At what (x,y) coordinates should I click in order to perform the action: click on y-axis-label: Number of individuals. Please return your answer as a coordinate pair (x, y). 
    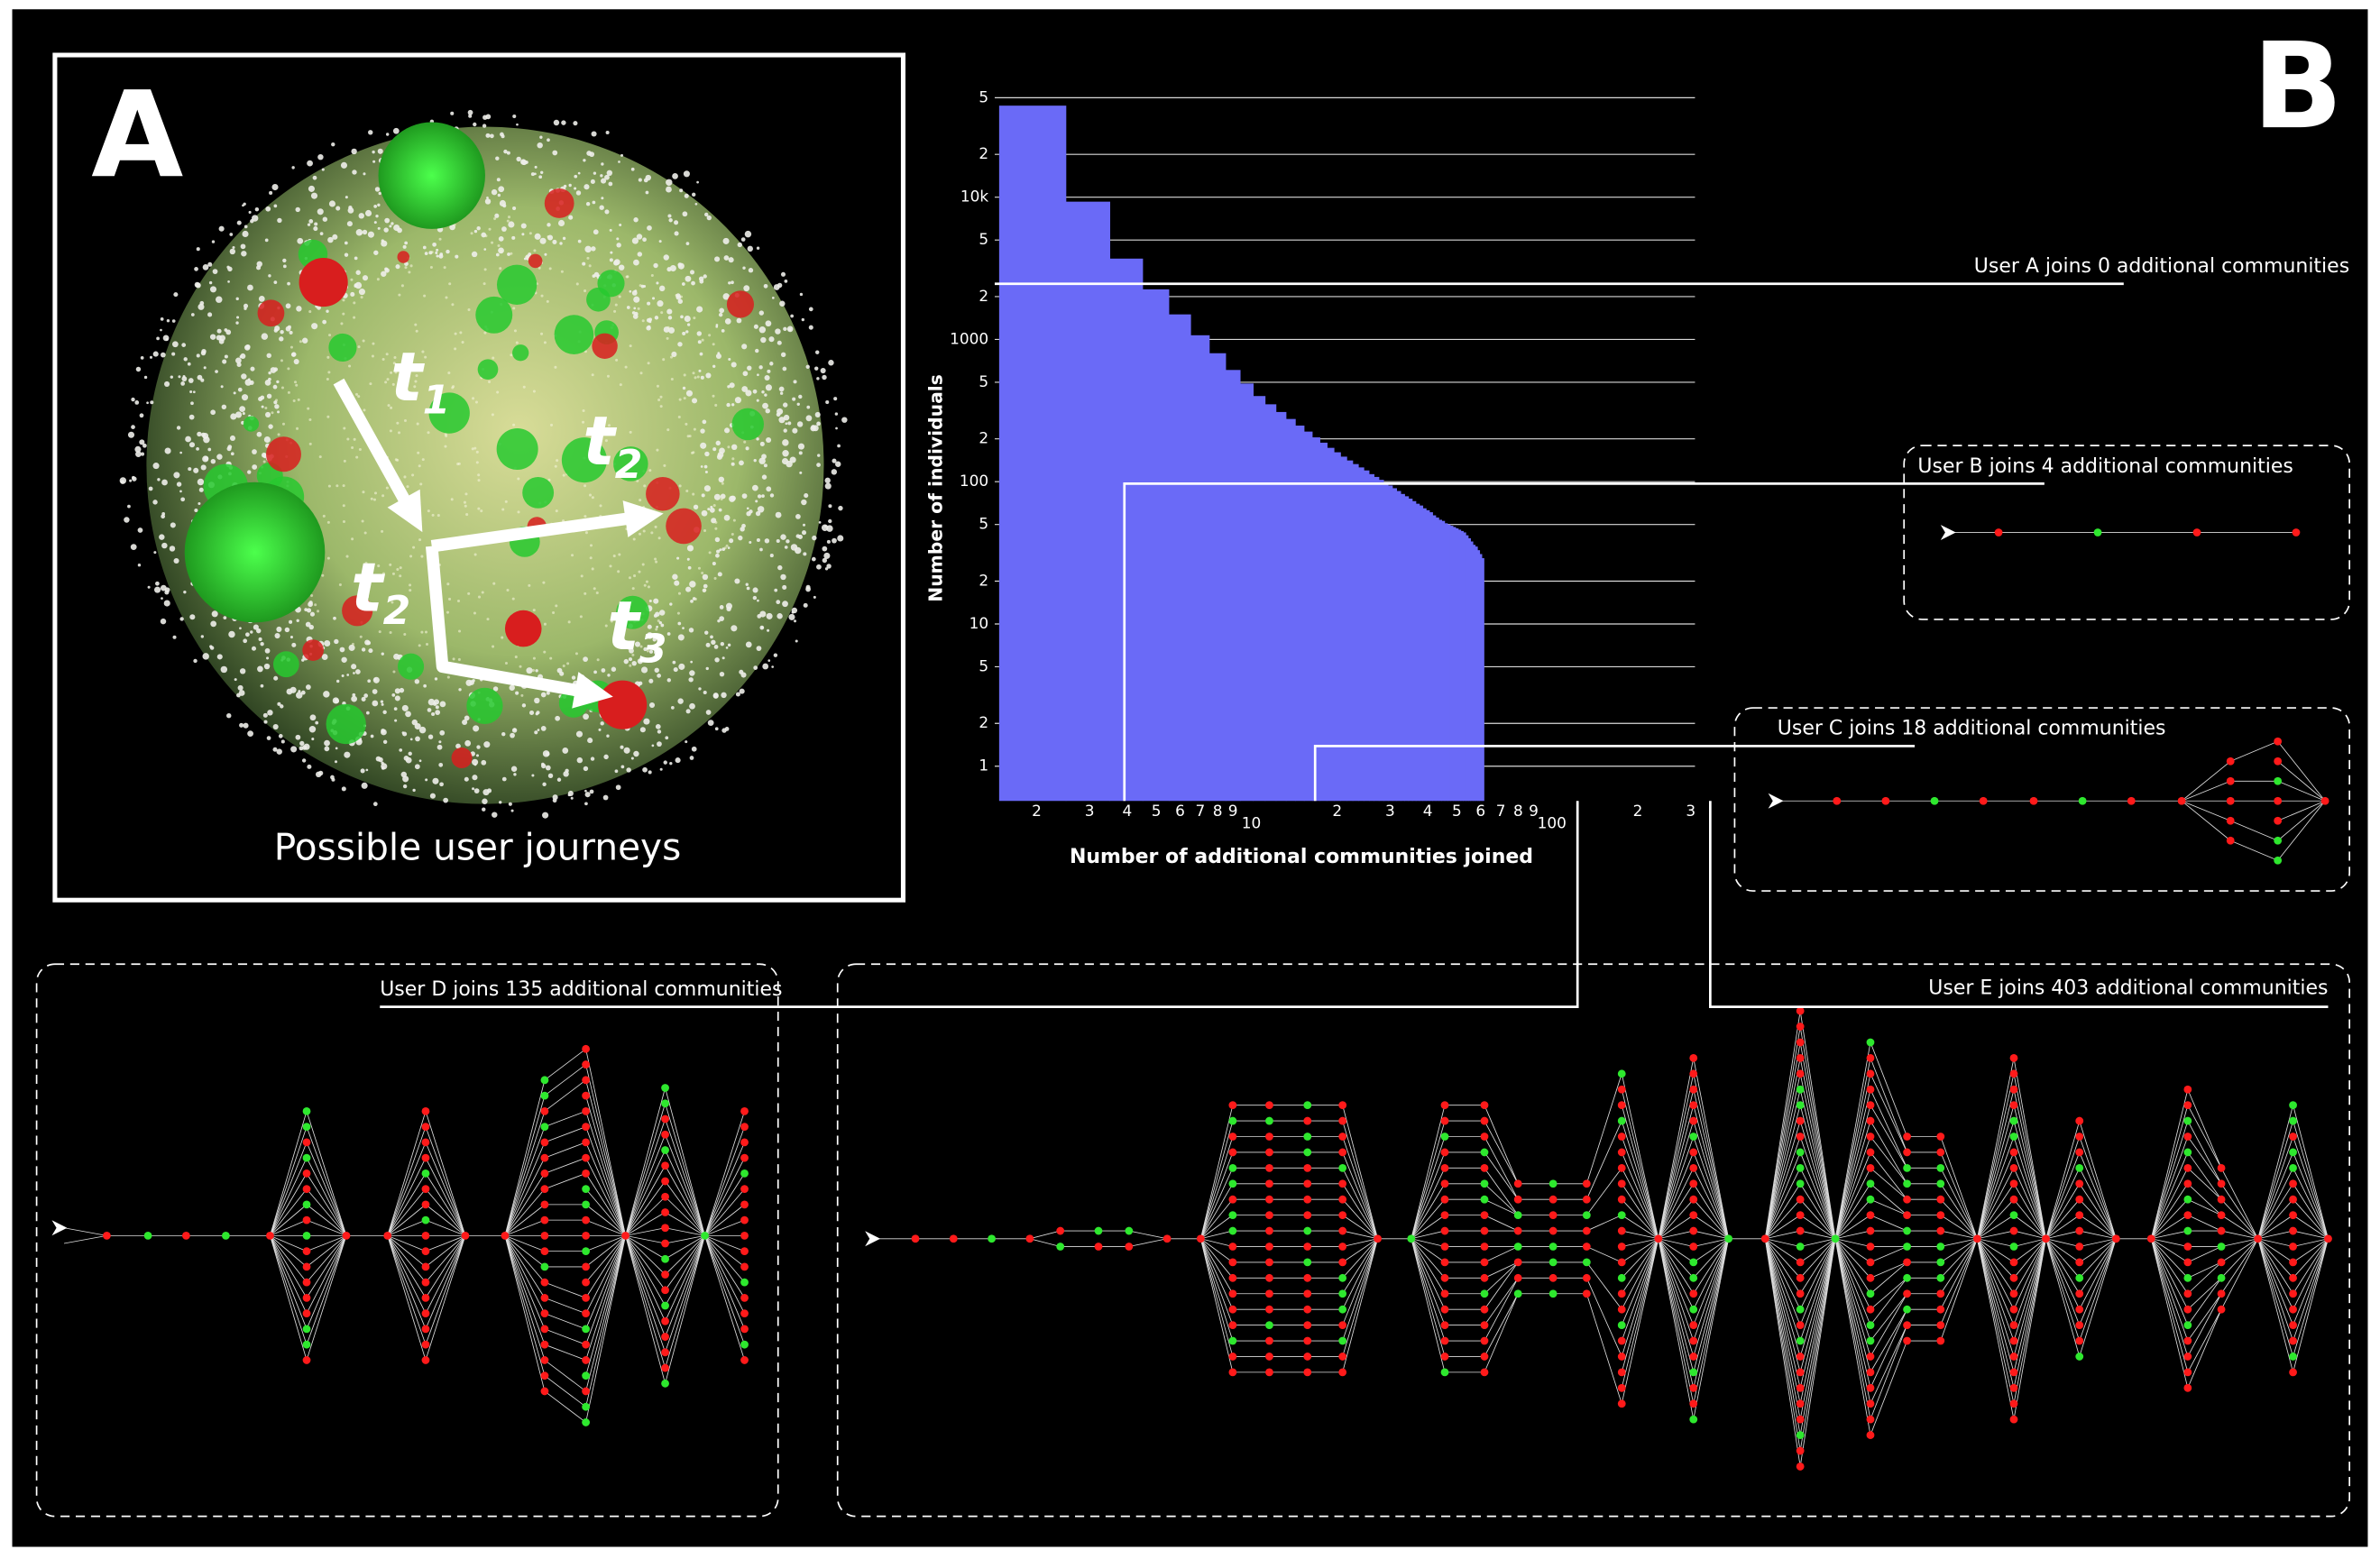
    Looking at the image, I should click on (936, 488).